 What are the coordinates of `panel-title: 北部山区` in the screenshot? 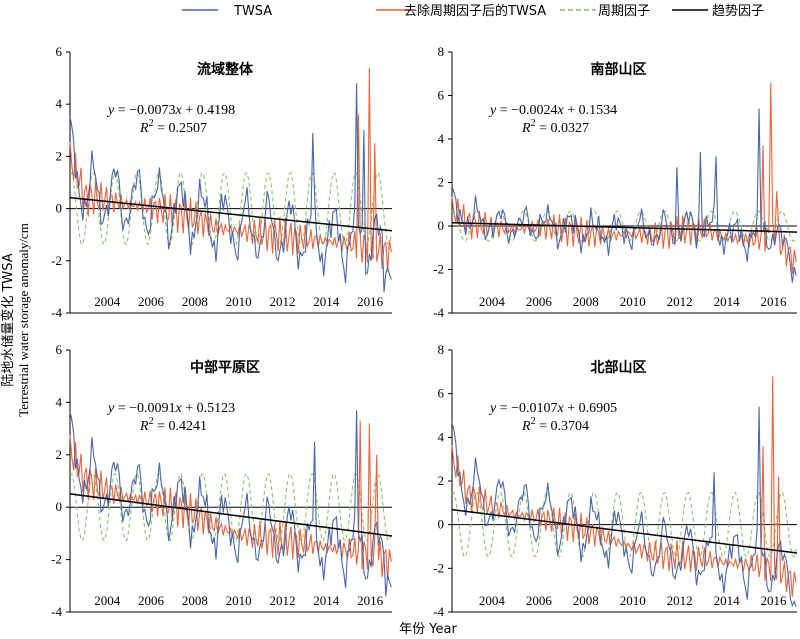 It's located at (619, 367).